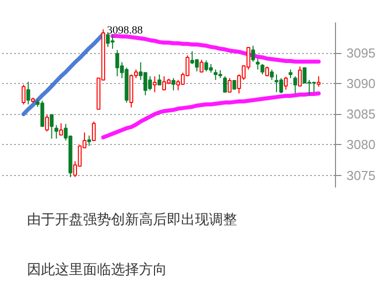 The width and height of the screenshot is (389, 303). Describe the element at coordinates (132, 220) in the screenshot. I see `text: 由于开盘强势创新高后即出现调整` at that location.